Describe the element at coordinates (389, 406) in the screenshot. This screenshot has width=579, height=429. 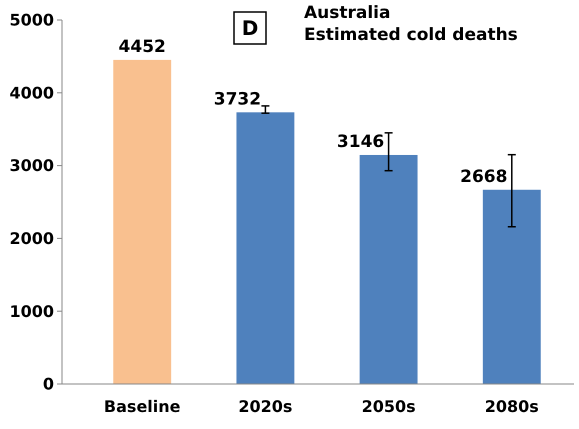
I see `x-tick-label: 2050s` at that location.